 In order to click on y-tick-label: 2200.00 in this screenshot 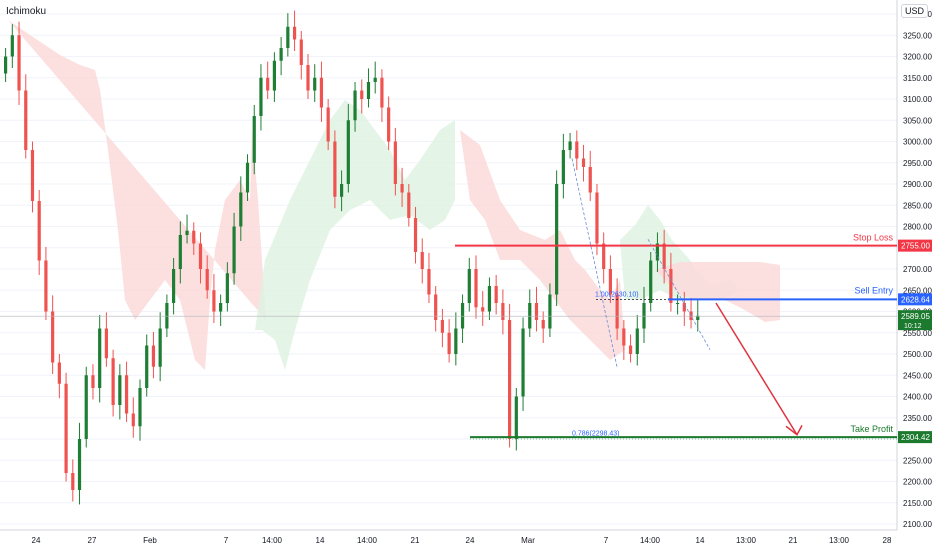, I will do `click(917, 482)`.